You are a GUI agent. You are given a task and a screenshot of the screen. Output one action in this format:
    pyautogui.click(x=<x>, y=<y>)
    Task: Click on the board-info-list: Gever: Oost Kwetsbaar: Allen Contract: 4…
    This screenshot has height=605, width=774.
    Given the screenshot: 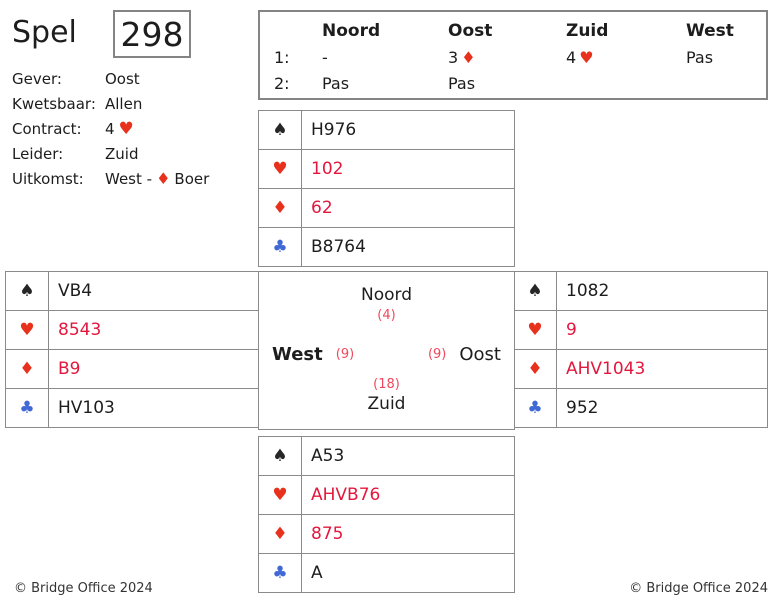 What is the action you would take?
    pyautogui.click(x=132, y=128)
    